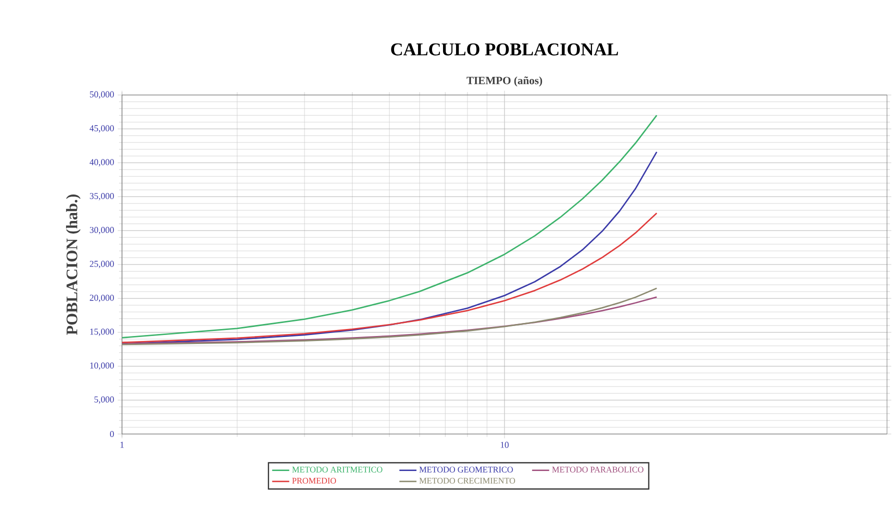 Image resolution: width=894 pixels, height=528 pixels. Describe the element at coordinates (122, 445) in the screenshot. I see `x-tick-label: 1` at that location.